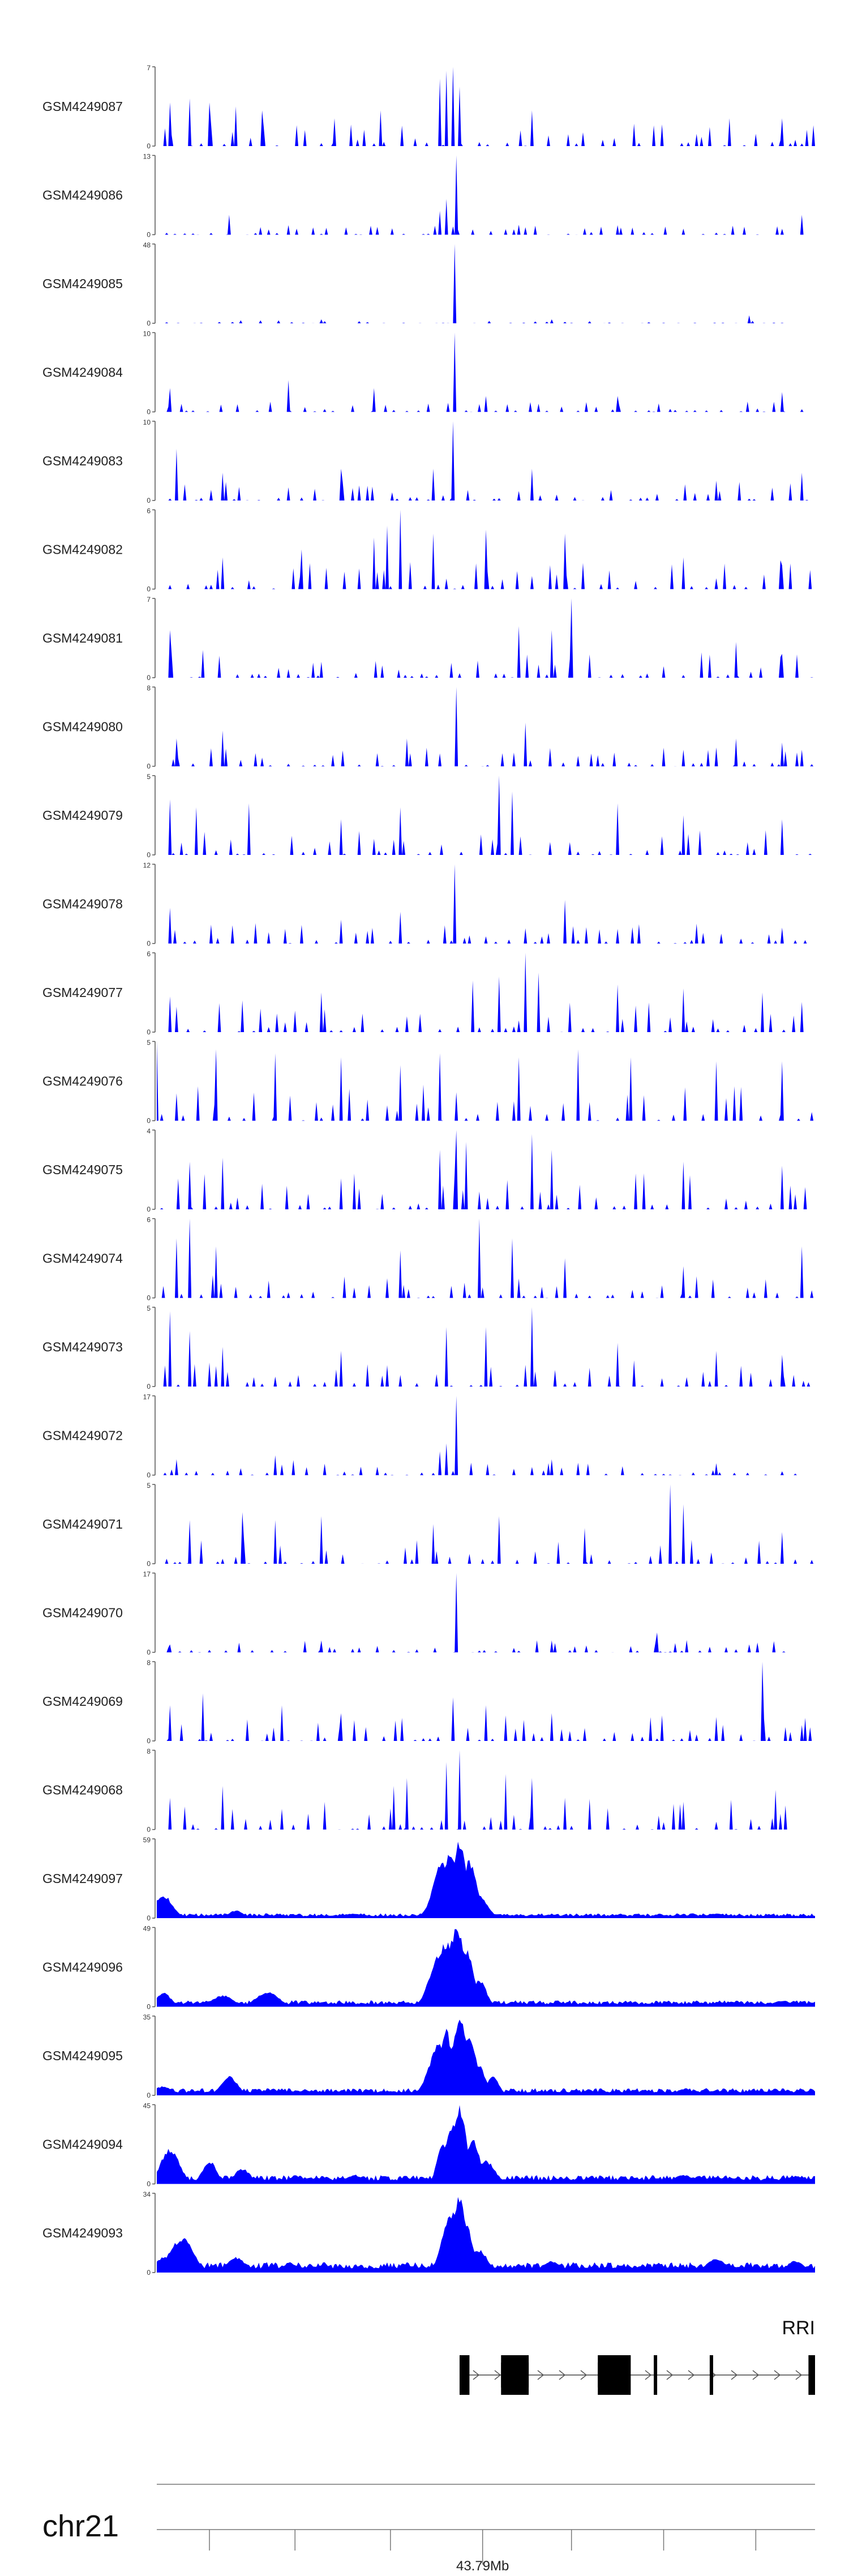 The image size is (849, 2576). I want to click on axis-tick-label: 43.79Mb, so click(482, 2566).